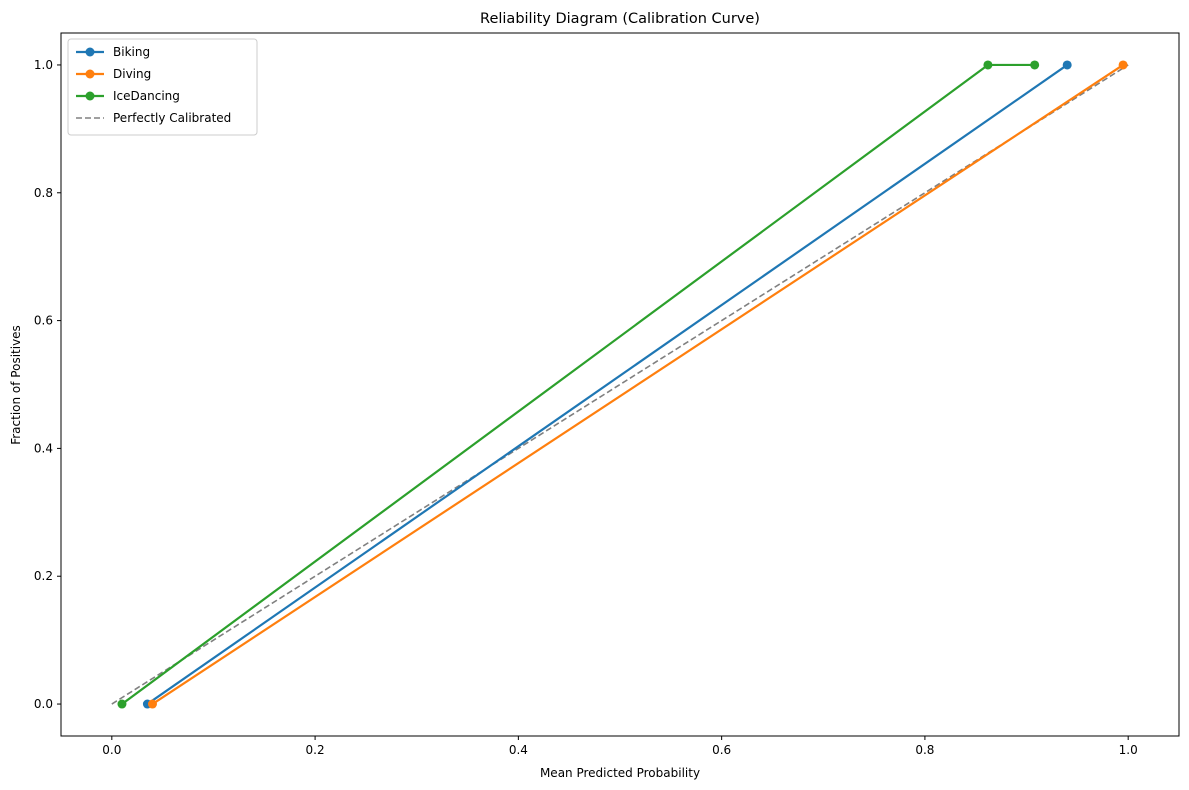 Image resolution: width=1189 pixels, height=790 pixels. Describe the element at coordinates (131, 52) in the screenshot. I see `legend-label: Biking` at that location.